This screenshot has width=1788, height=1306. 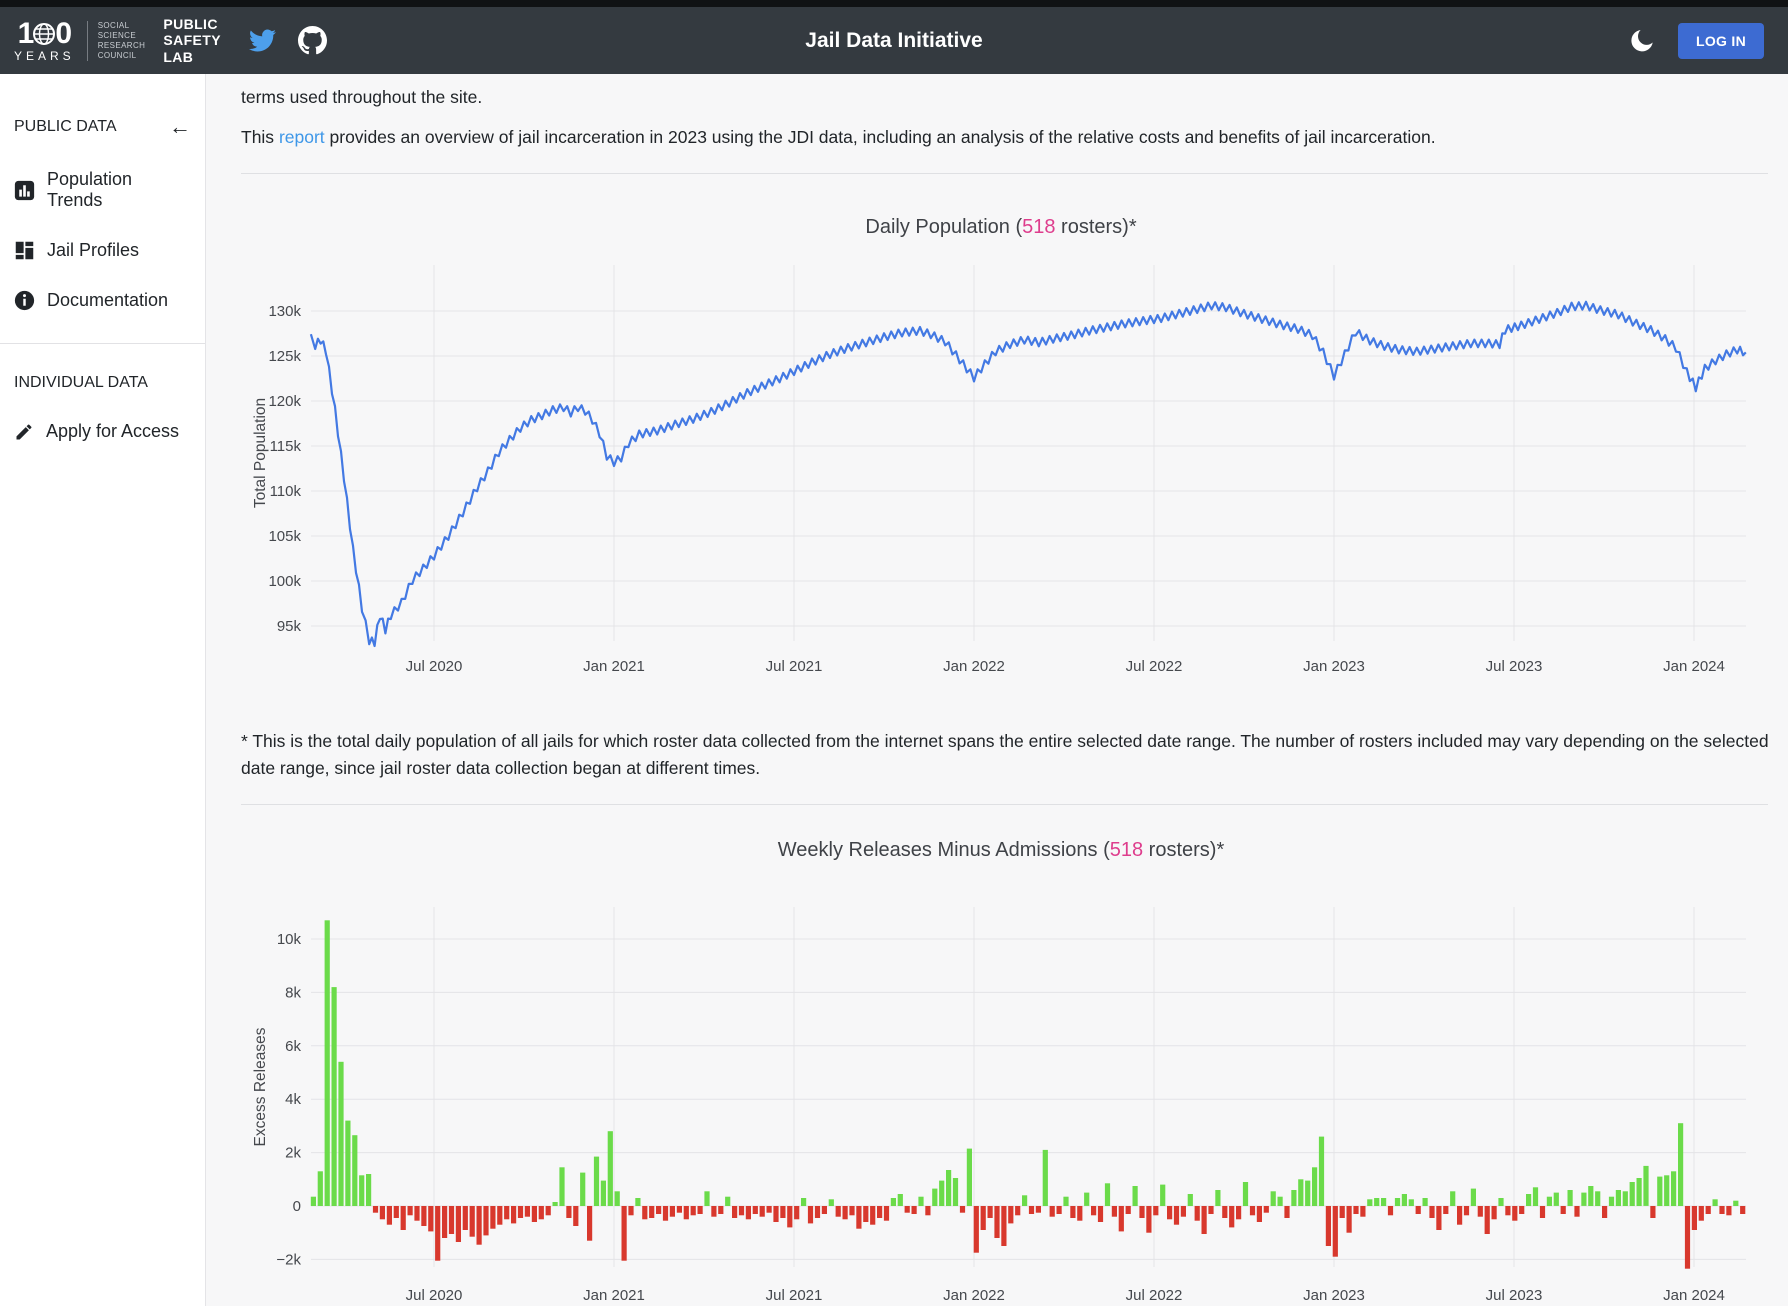 What do you see at coordinates (262, 40) in the screenshot?
I see `twitter-icon` at bounding box center [262, 40].